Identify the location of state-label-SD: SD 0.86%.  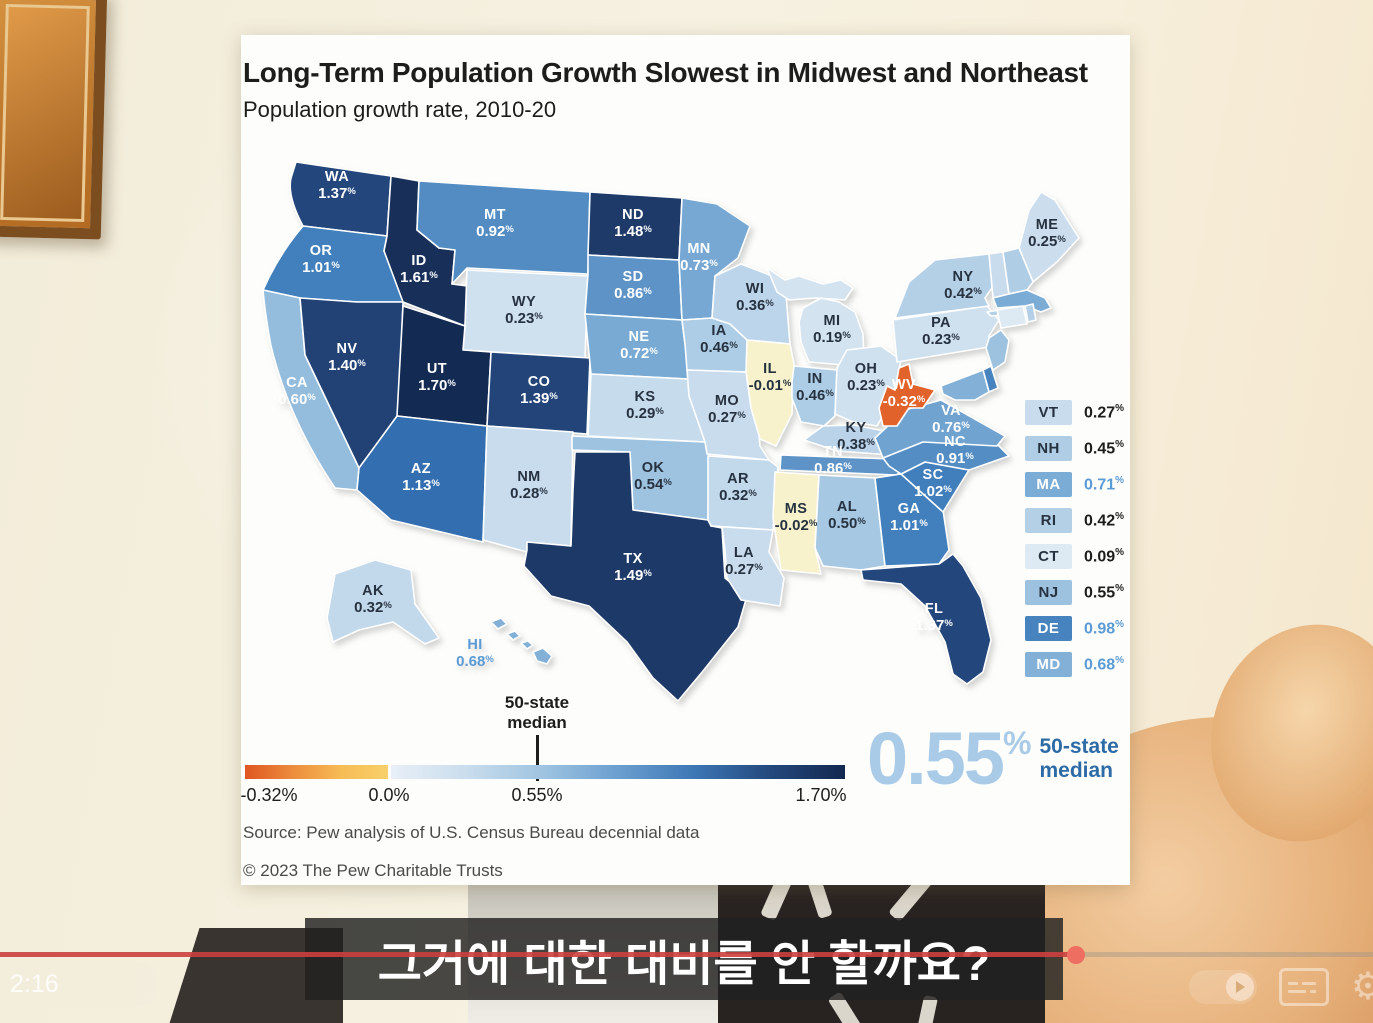
(633, 285).